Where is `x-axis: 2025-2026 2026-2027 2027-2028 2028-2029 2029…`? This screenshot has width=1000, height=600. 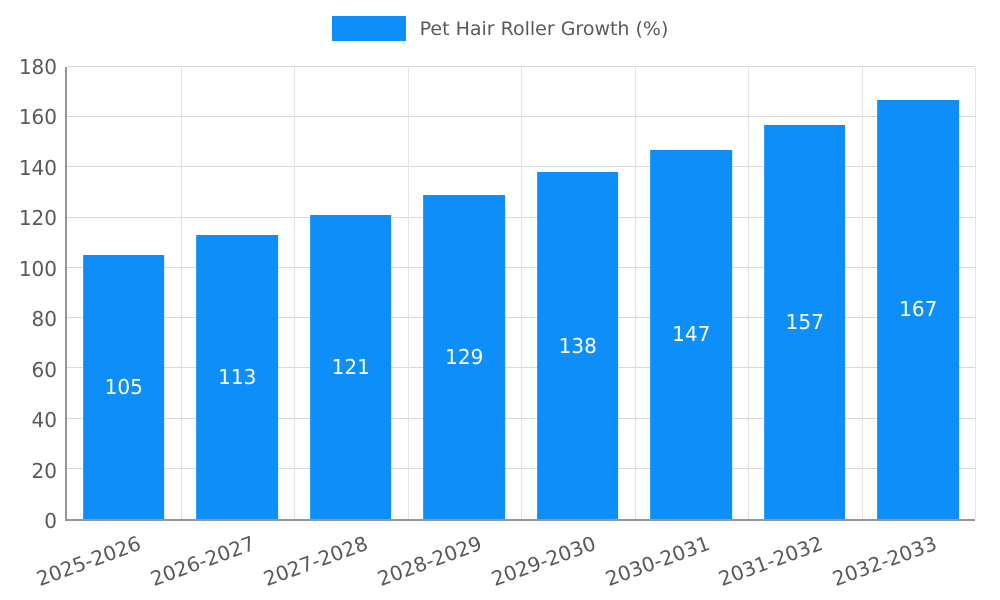 x-axis: 2025-2026 2026-2027 2027-2028 2028-2029 2029… is located at coordinates (504, 562).